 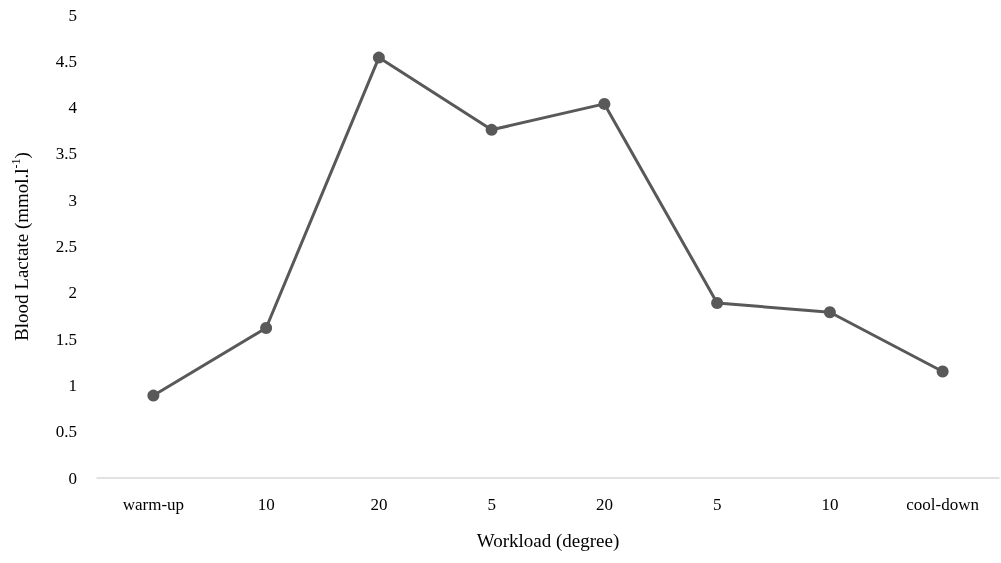 What do you see at coordinates (943, 504) in the screenshot?
I see `x-tick-label: cool-down` at bounding box center [943, 504].